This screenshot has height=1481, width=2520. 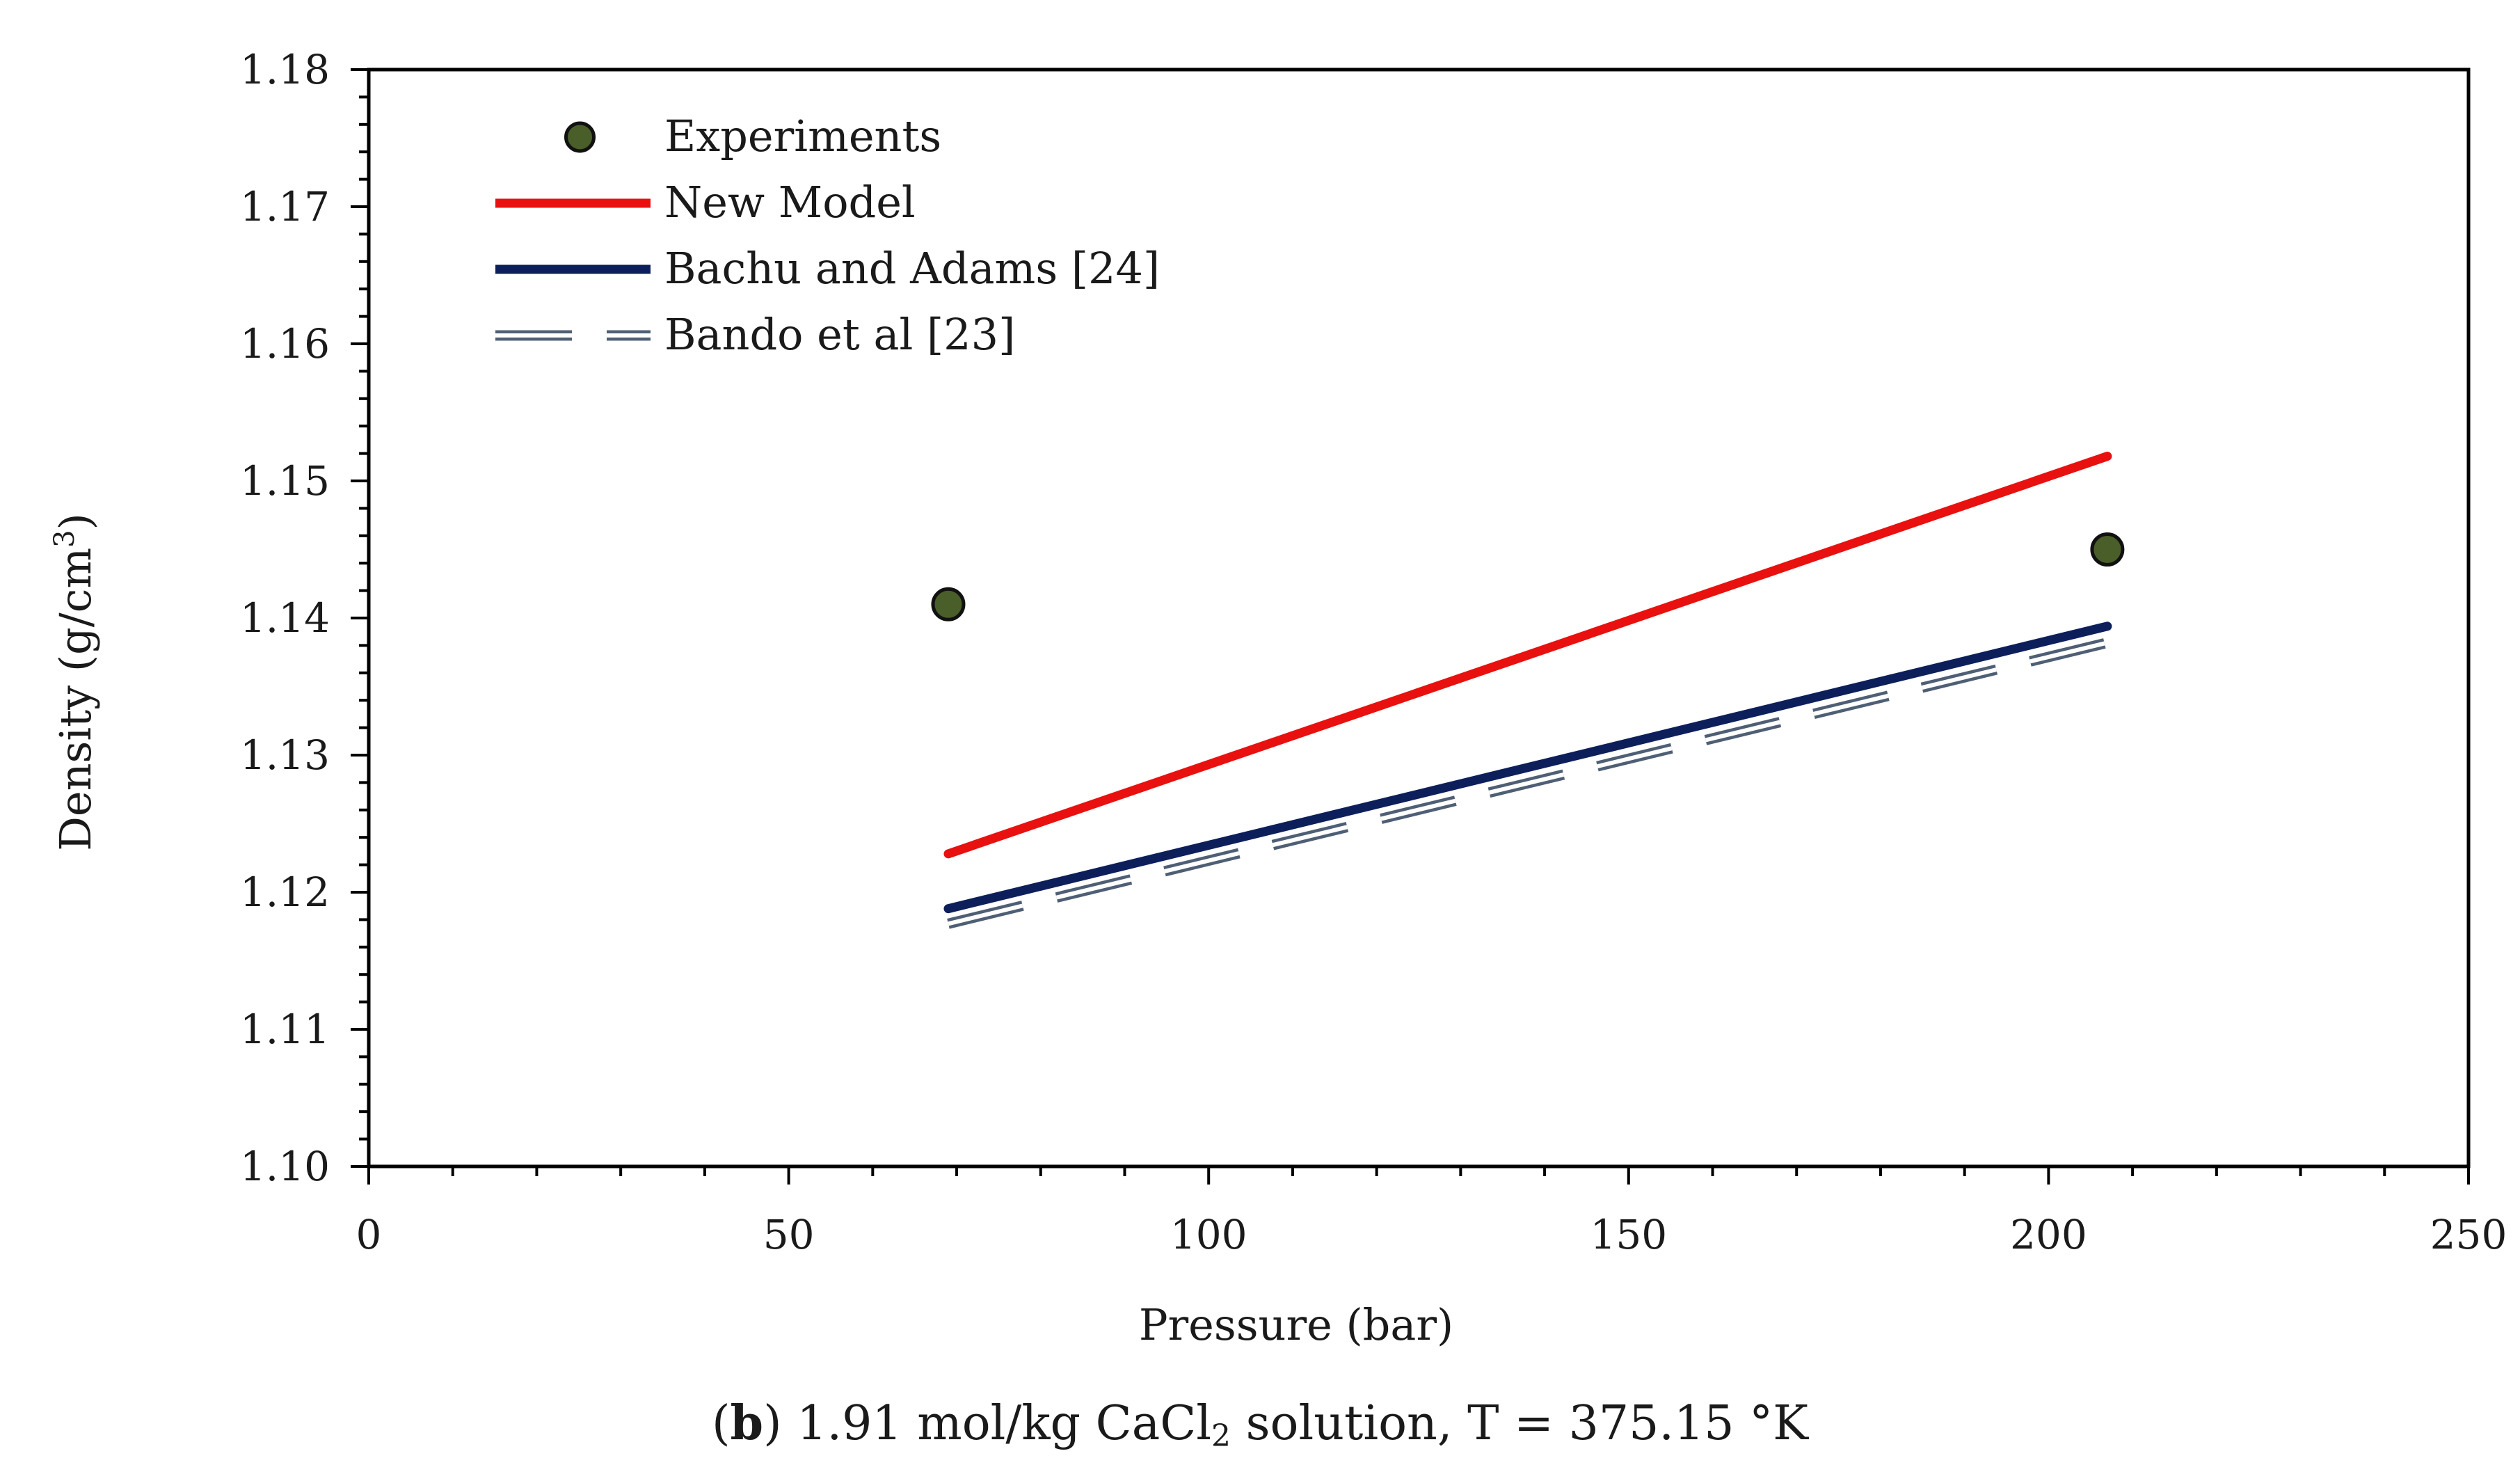 What do you see at coordinates (721, 1423) in the screenshot?
I see `caption-open-paren: (` at bounding box center [721, 1423].